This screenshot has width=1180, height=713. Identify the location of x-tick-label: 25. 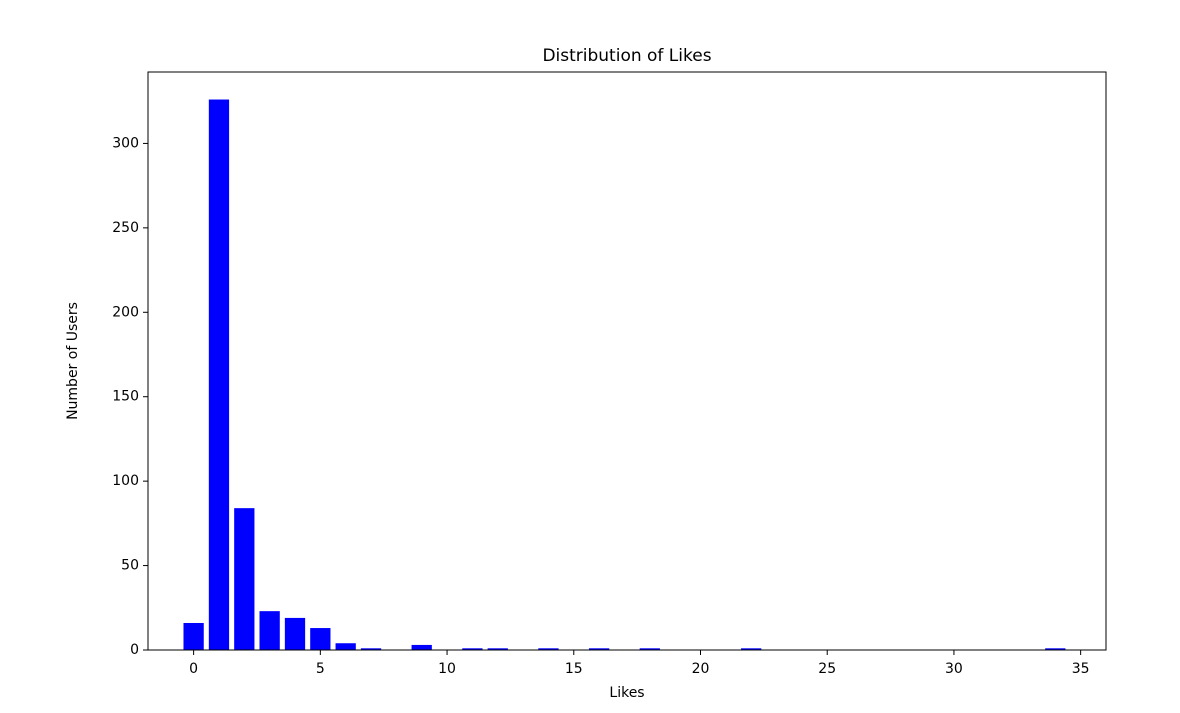
(827, 669).